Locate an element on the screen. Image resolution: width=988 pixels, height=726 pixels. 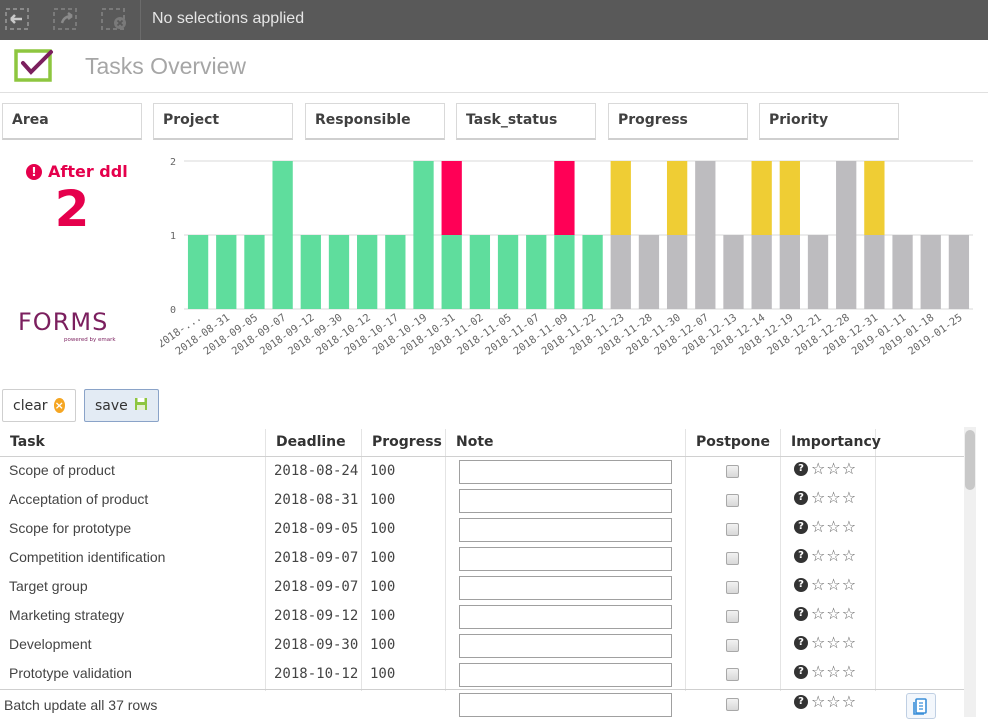
column-header-importancy: Importancy is located at coordinates (836, 442).